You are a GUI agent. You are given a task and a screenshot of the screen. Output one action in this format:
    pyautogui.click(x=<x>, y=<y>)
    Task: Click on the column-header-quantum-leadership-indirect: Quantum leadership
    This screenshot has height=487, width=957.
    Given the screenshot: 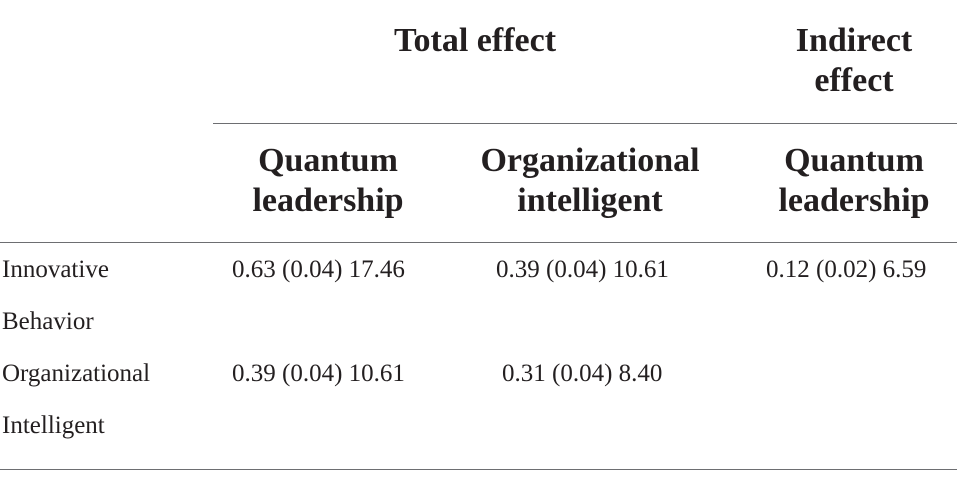 What is the action you would take?
    pyautogui.click(x=854, y=180)
    